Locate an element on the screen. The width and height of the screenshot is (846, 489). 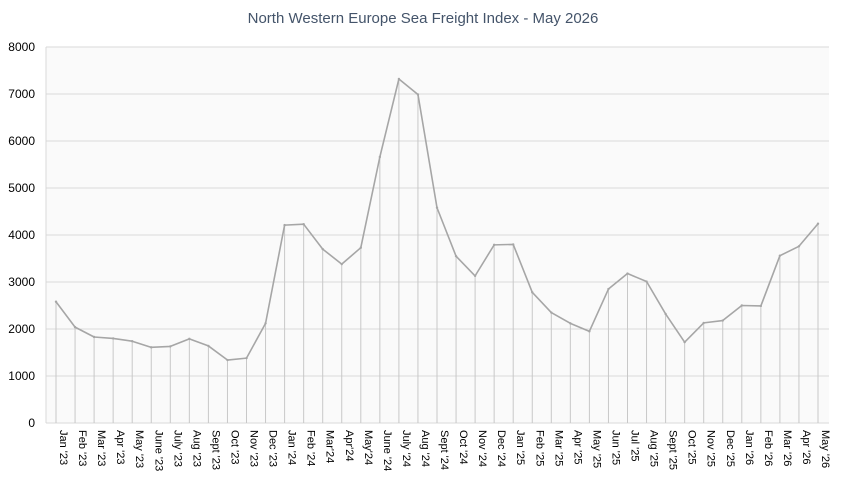
x-tick-label: Feb '23 is located at coordinates (82, 448).